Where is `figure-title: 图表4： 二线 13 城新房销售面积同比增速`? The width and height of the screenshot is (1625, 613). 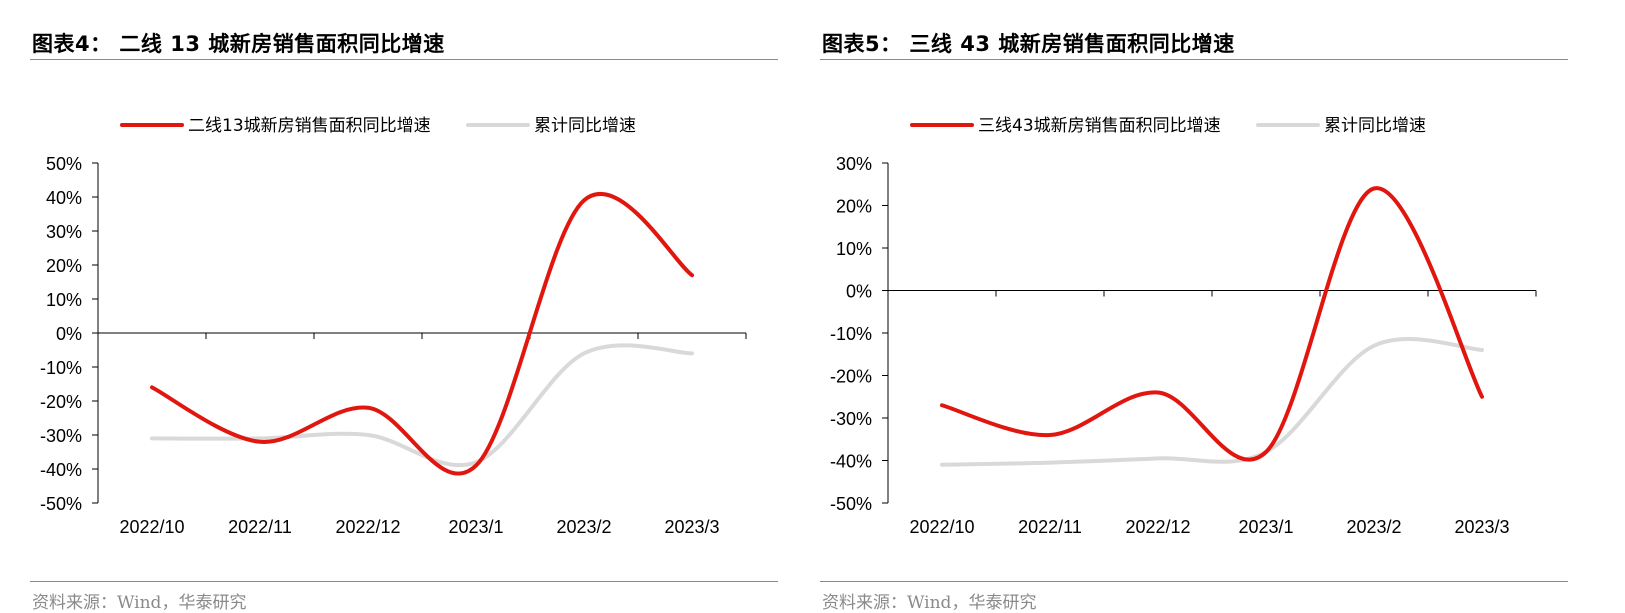
figure-title: 图表4： 二线 13 城新房销售面积同比增速 is located at coordinates (238, 44).